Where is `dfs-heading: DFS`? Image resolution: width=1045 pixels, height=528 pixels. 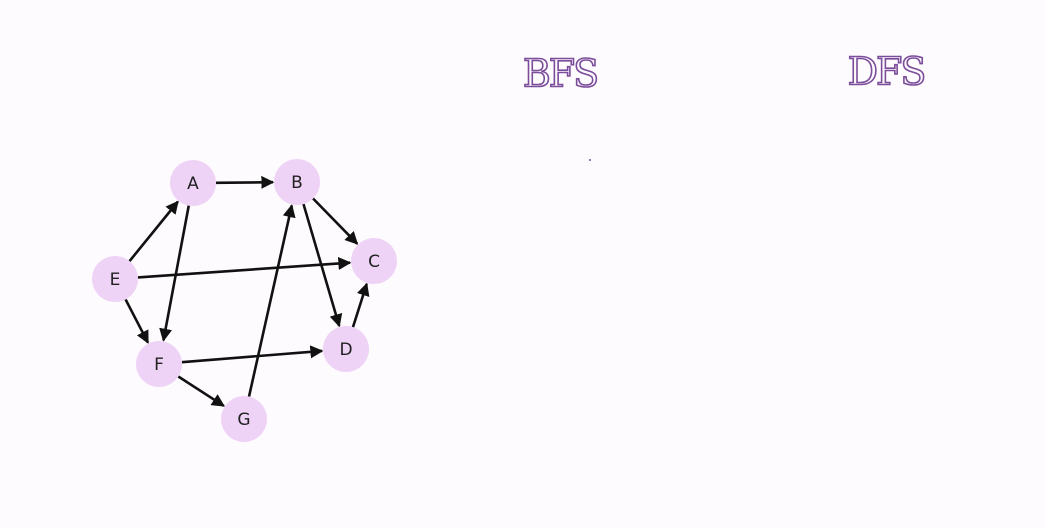
dfs-heading: DFS is located at coordinates (886, 72).